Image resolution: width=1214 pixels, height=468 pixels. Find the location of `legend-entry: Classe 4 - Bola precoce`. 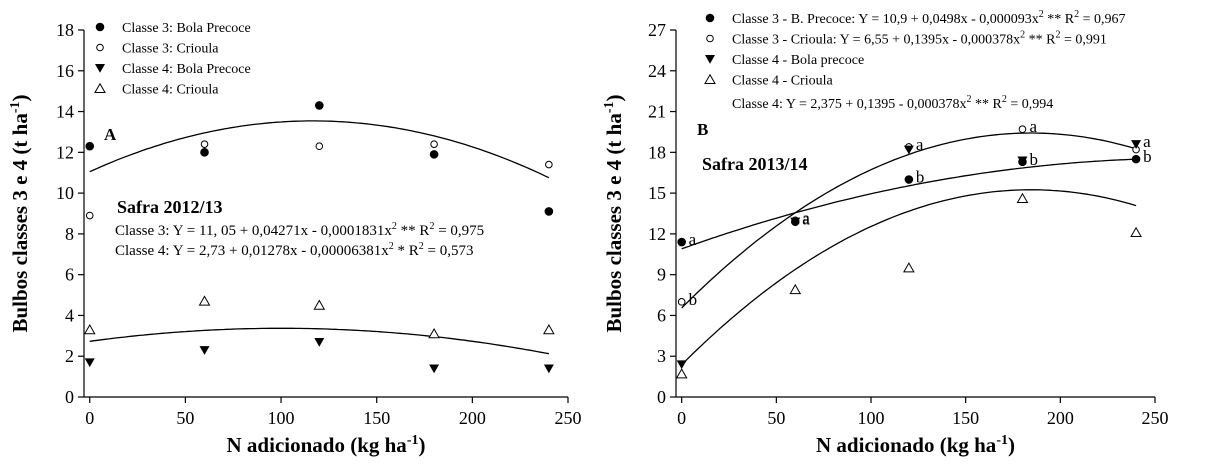

legend-entry: Classe 4 - Bola precoce is located at coordinates (798, 60).